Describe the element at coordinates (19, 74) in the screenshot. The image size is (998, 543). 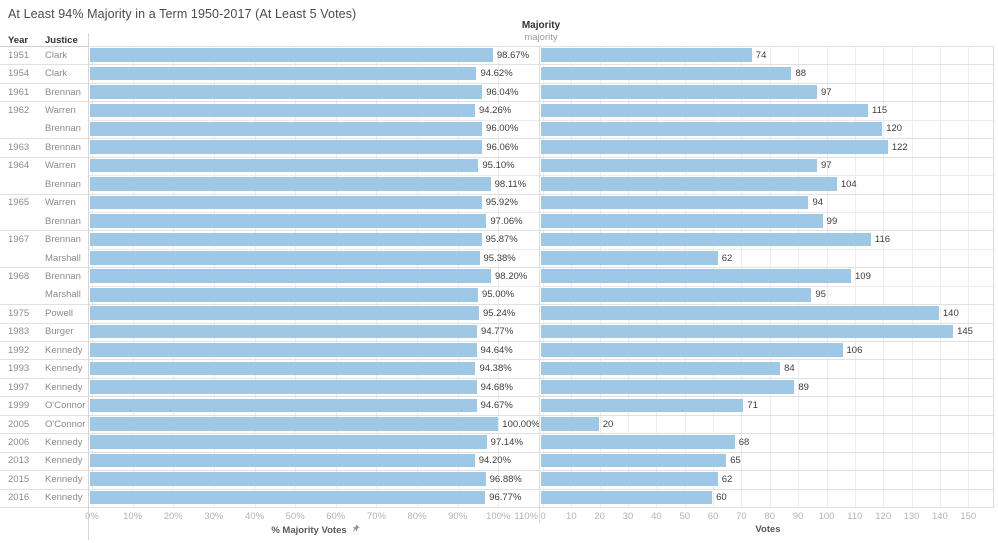
I see `year-label: 1954` at that location.